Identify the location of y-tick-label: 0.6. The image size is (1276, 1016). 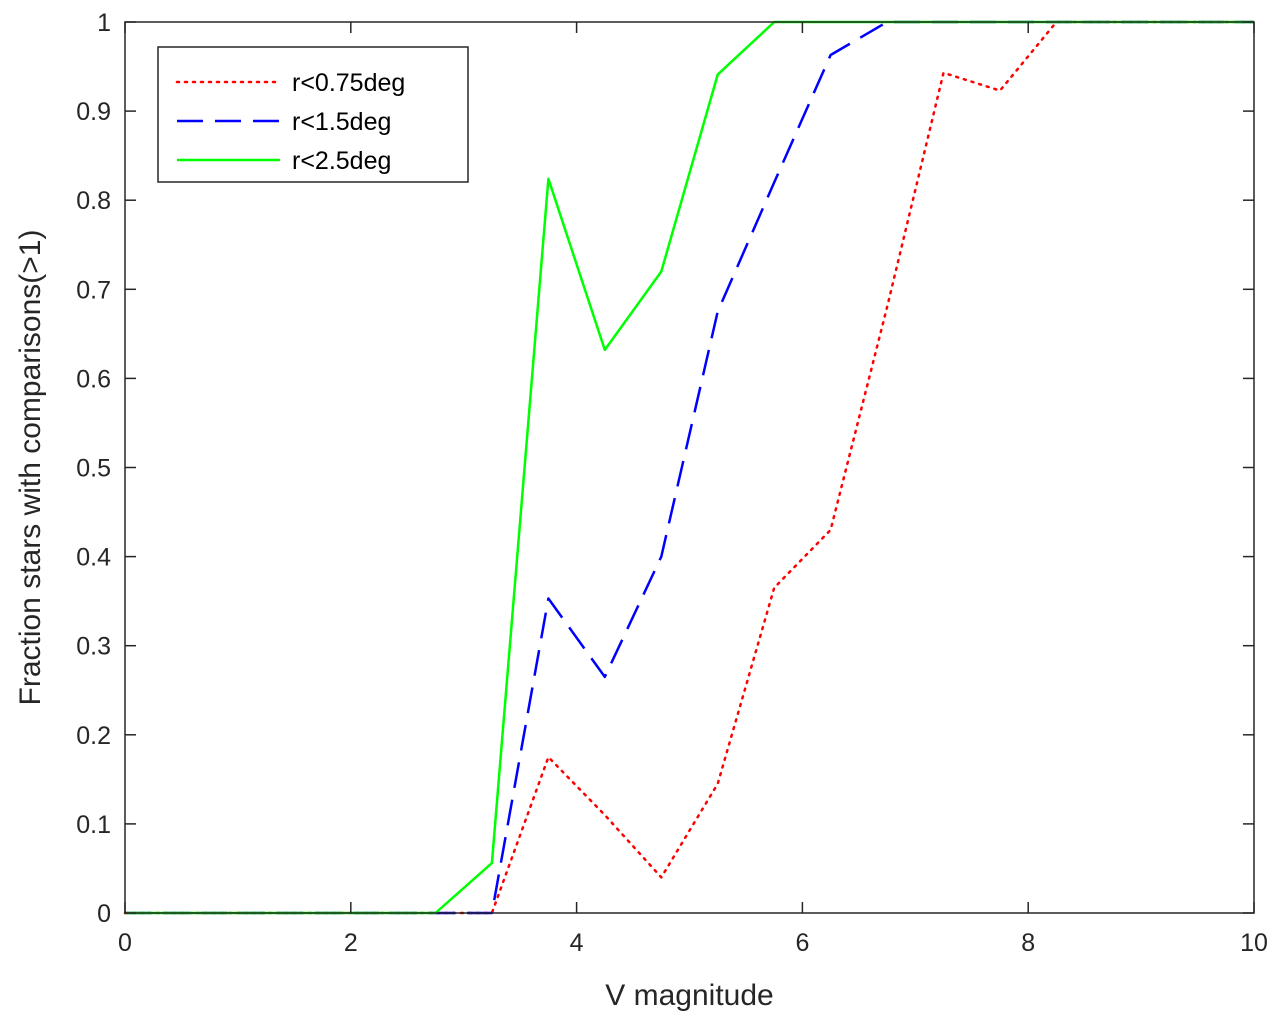
(93, 379).